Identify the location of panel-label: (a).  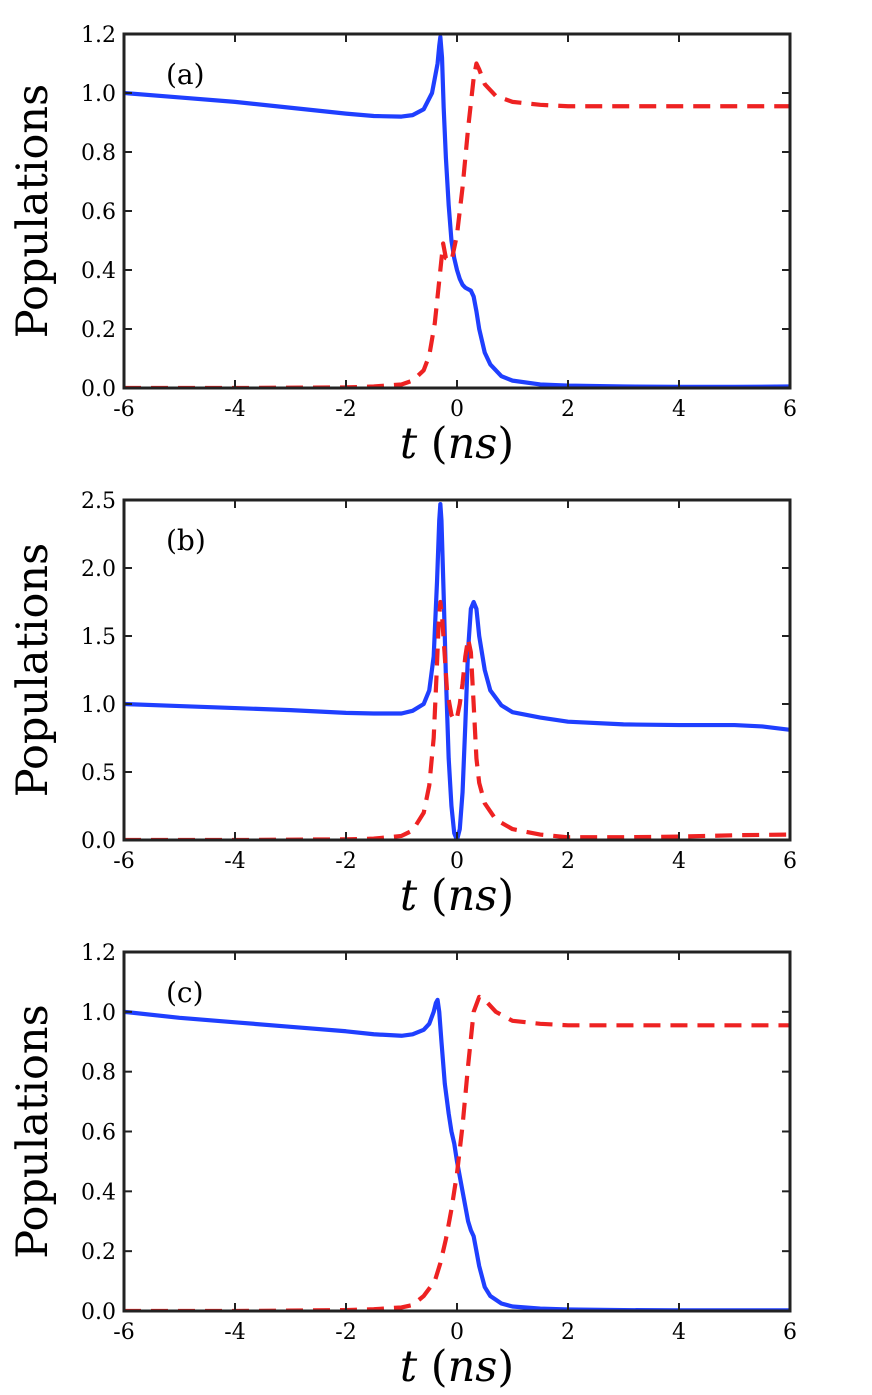
(185, 74).